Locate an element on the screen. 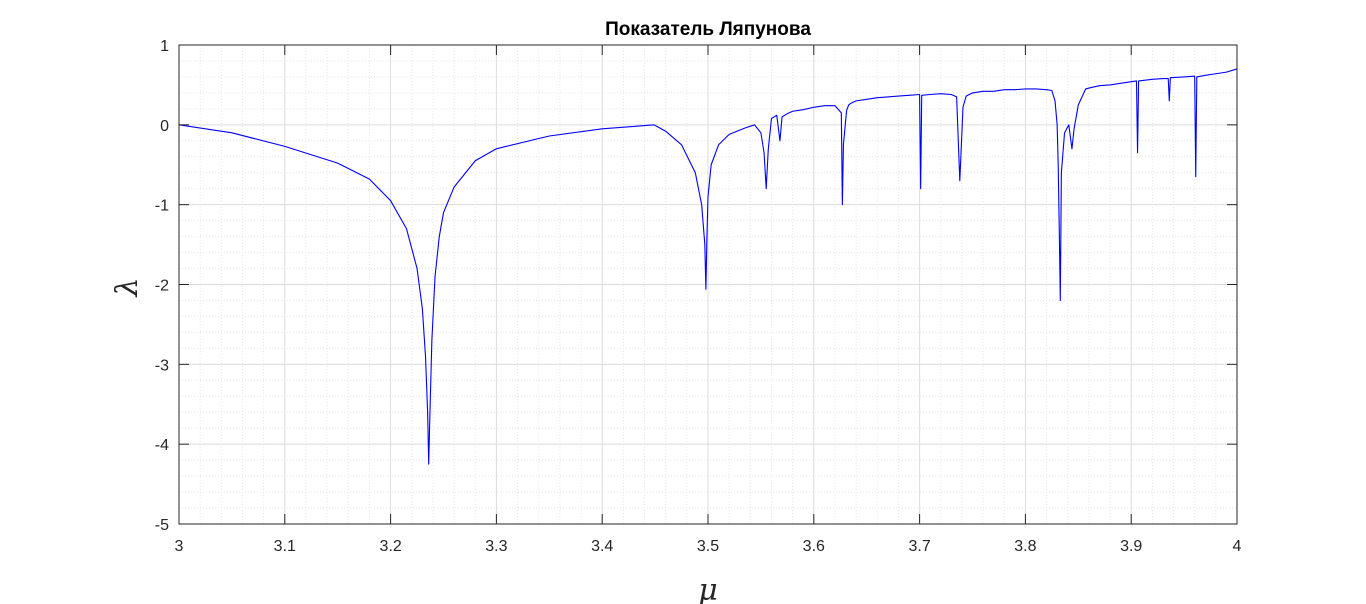  y-tick-label: -1 is located at coordinates (162, 206).